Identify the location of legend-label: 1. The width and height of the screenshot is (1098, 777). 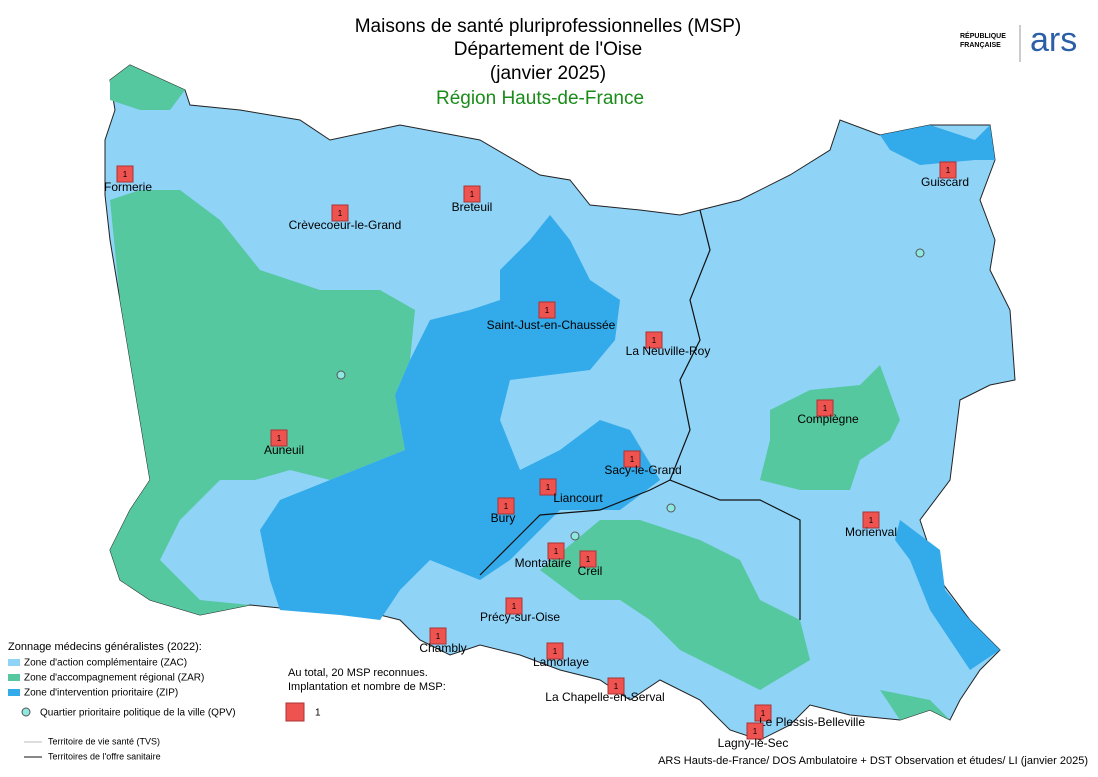
(318, 713).